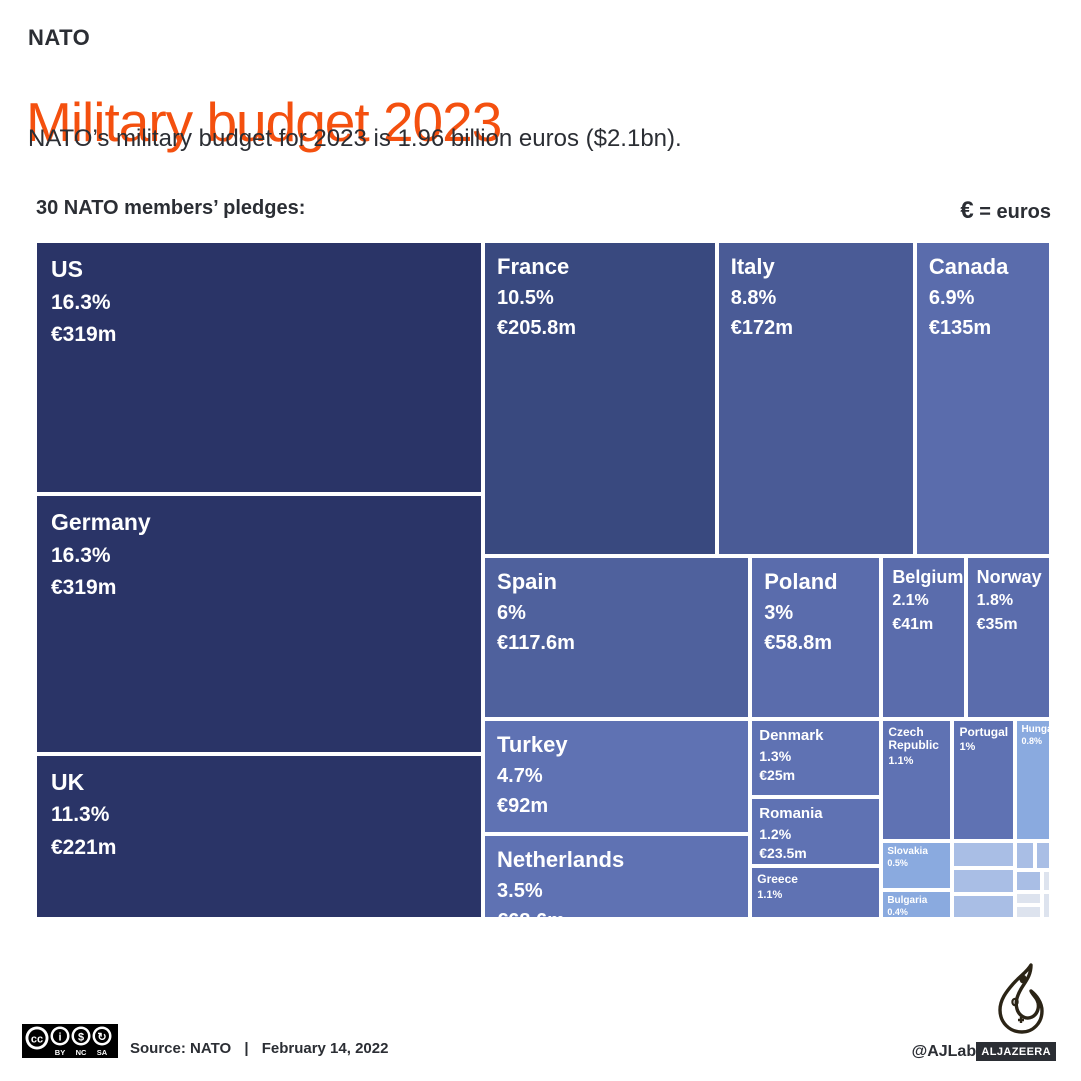  What do you see at coordinates (815, 399) in the screenshot?
I see `treemap-tile-italy: Italy 8.8% €172m` at bounding box center [815, 399].